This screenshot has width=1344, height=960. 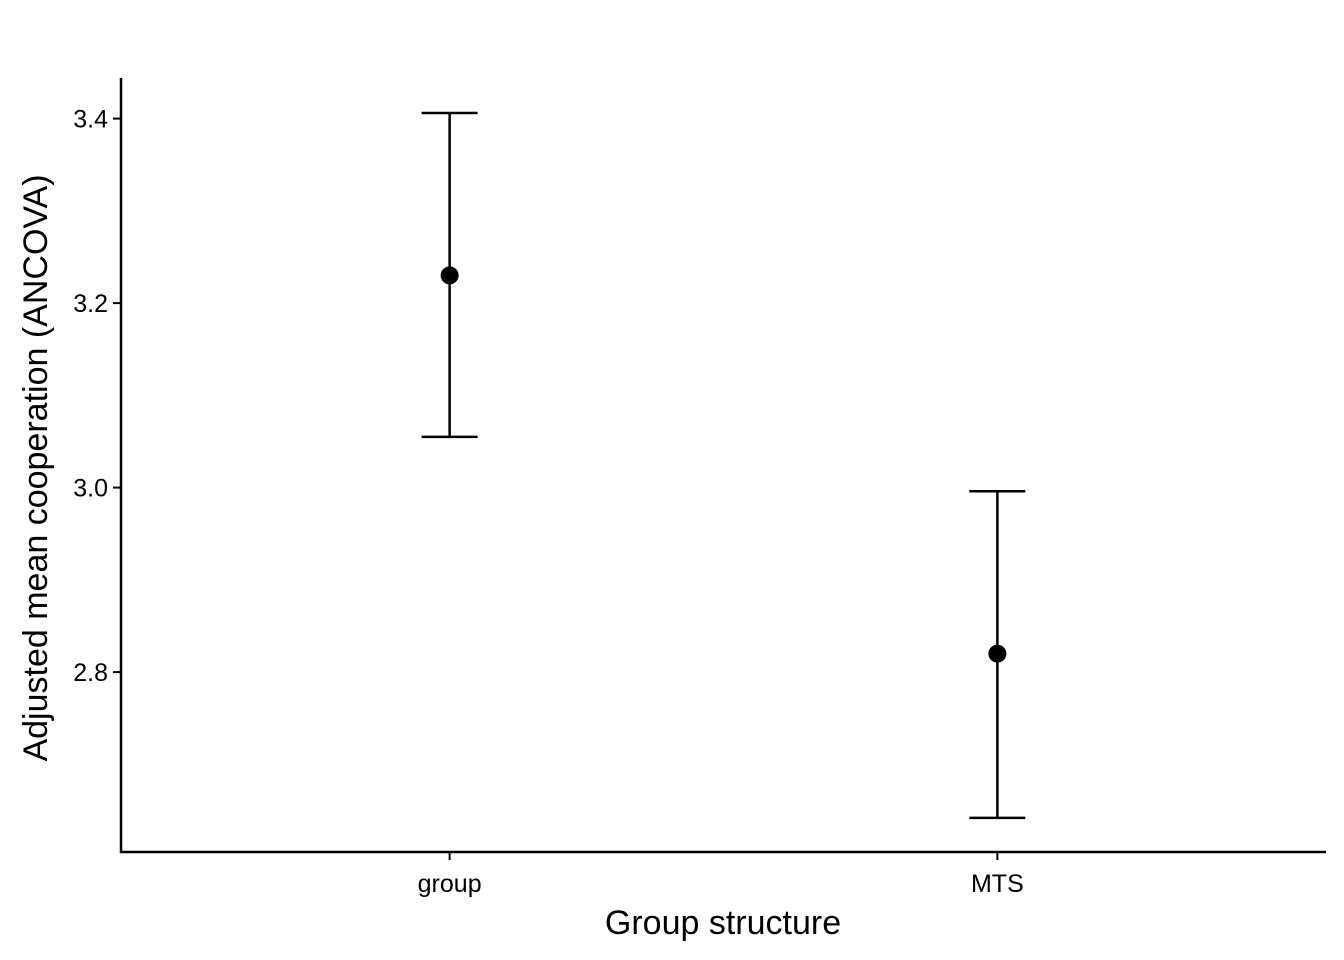 I want to click on y-tick-label: 3.2, so click(x=90, y=304).